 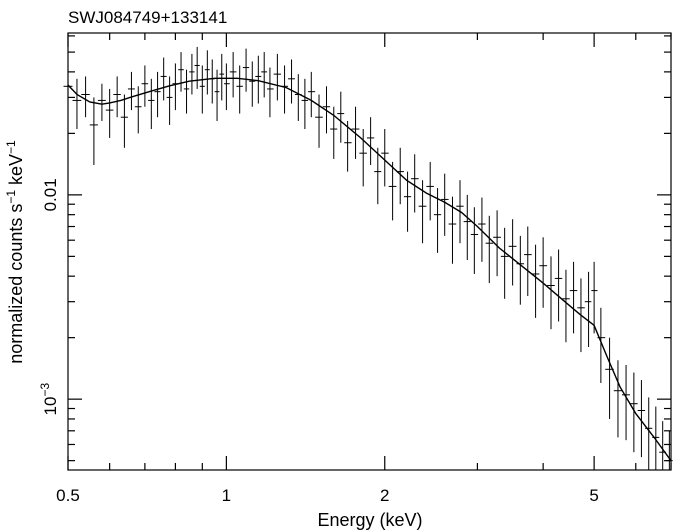 I want to click on x-axis-label: Energy (keV), so click(x=369, y=520).